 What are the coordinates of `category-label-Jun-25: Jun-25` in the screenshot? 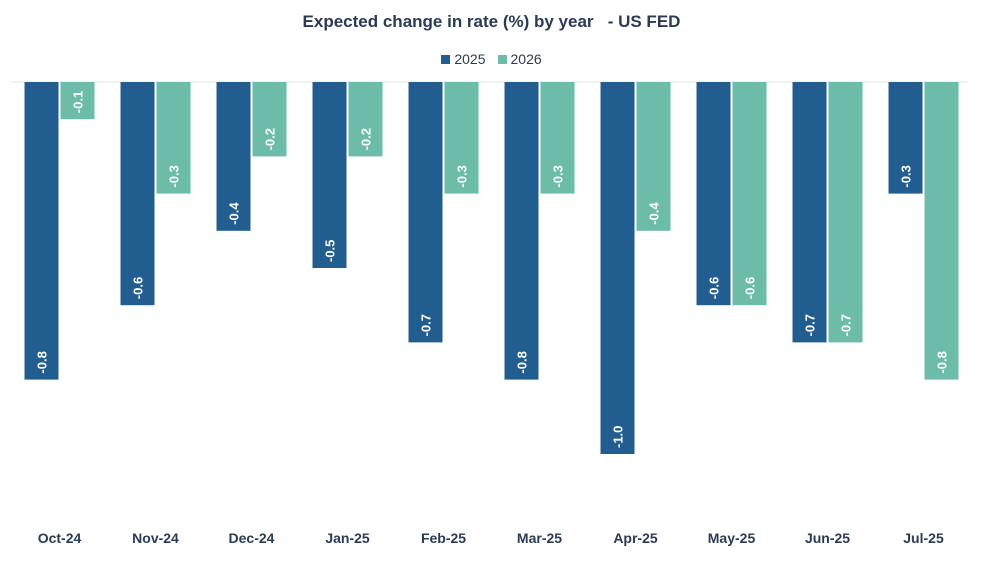 It's located at (827, 538).